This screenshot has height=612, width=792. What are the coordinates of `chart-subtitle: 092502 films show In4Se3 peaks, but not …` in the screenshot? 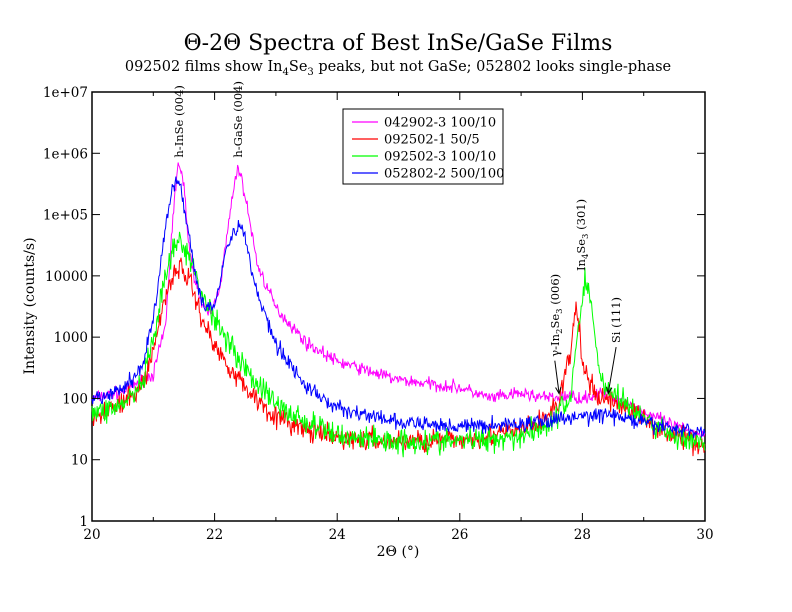 It's located at (398, 68).